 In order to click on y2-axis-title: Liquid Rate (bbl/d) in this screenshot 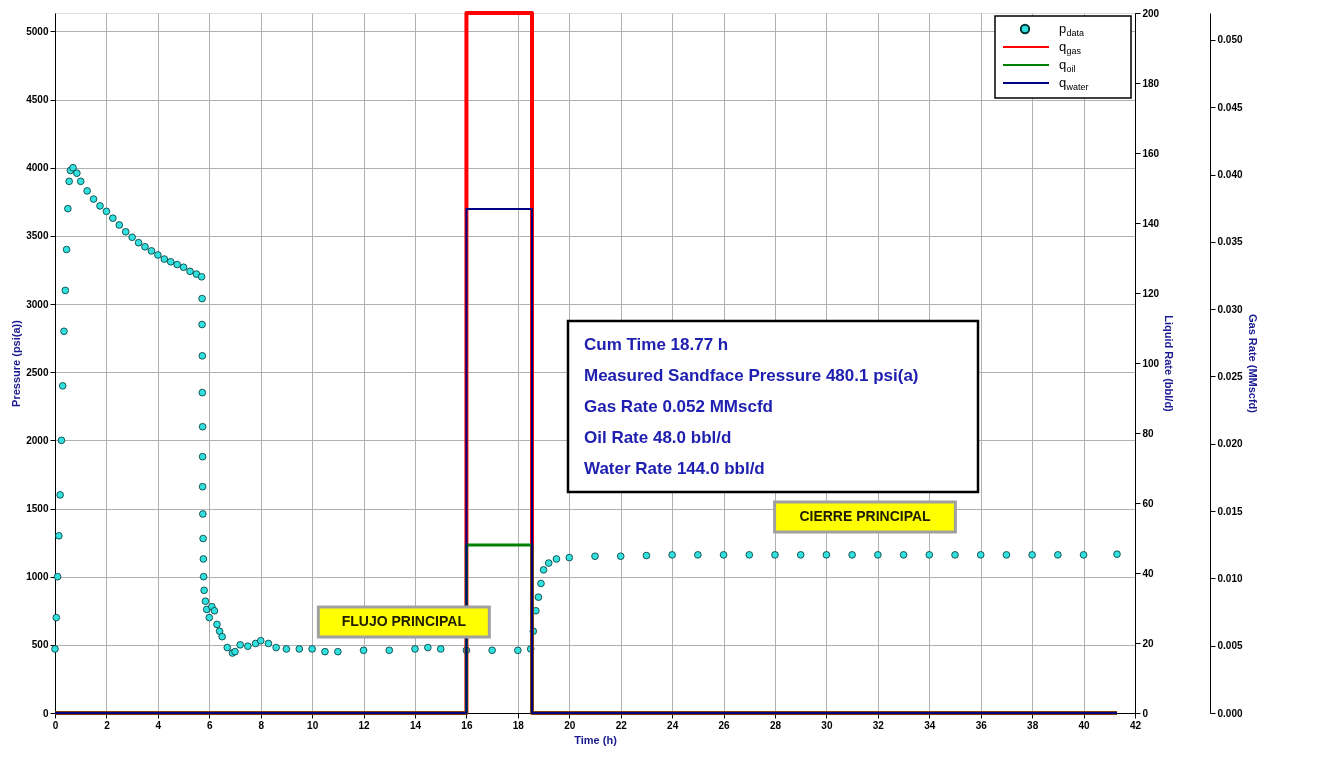, I will do `click(1169, 364)`.